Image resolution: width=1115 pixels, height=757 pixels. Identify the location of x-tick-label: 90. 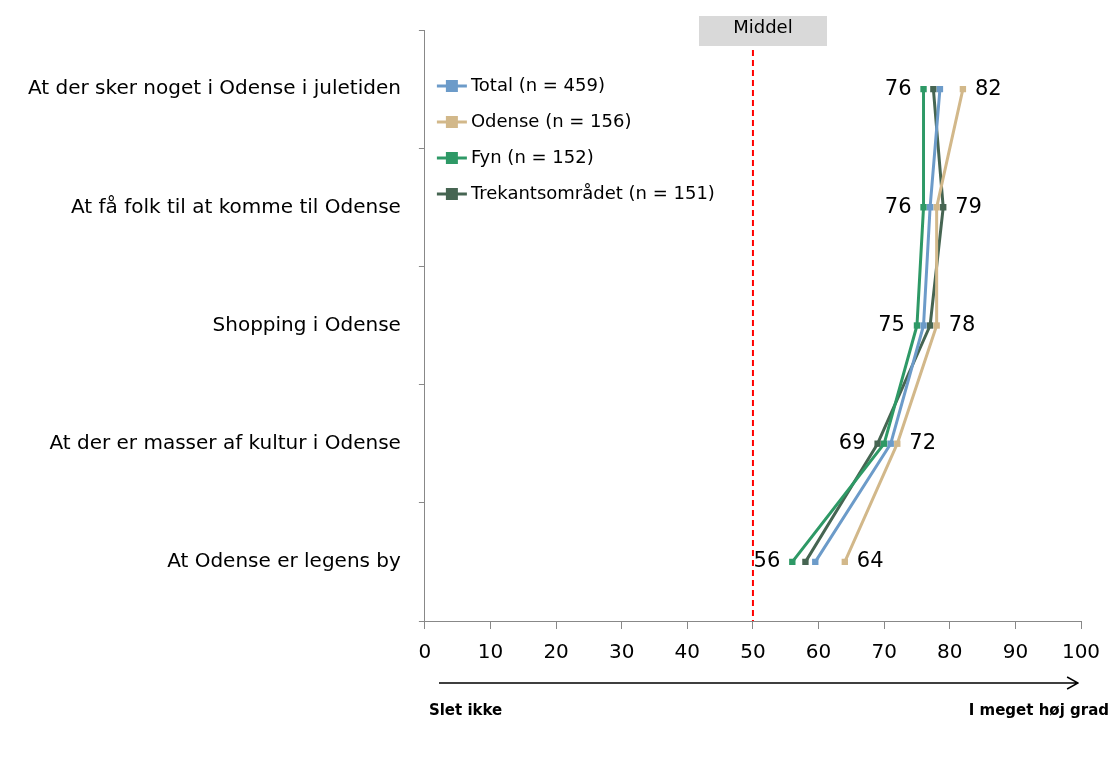
(1015, 651).